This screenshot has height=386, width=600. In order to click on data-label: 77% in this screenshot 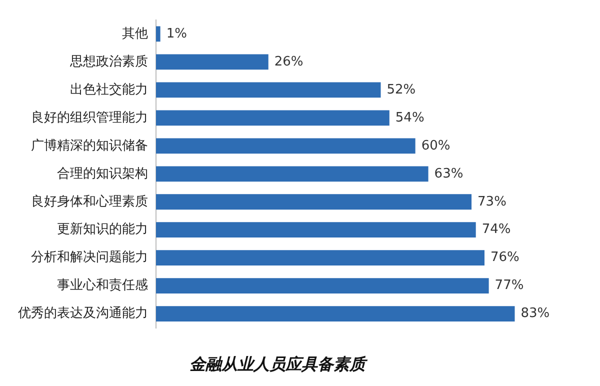, I will do `click(509, 286)`.